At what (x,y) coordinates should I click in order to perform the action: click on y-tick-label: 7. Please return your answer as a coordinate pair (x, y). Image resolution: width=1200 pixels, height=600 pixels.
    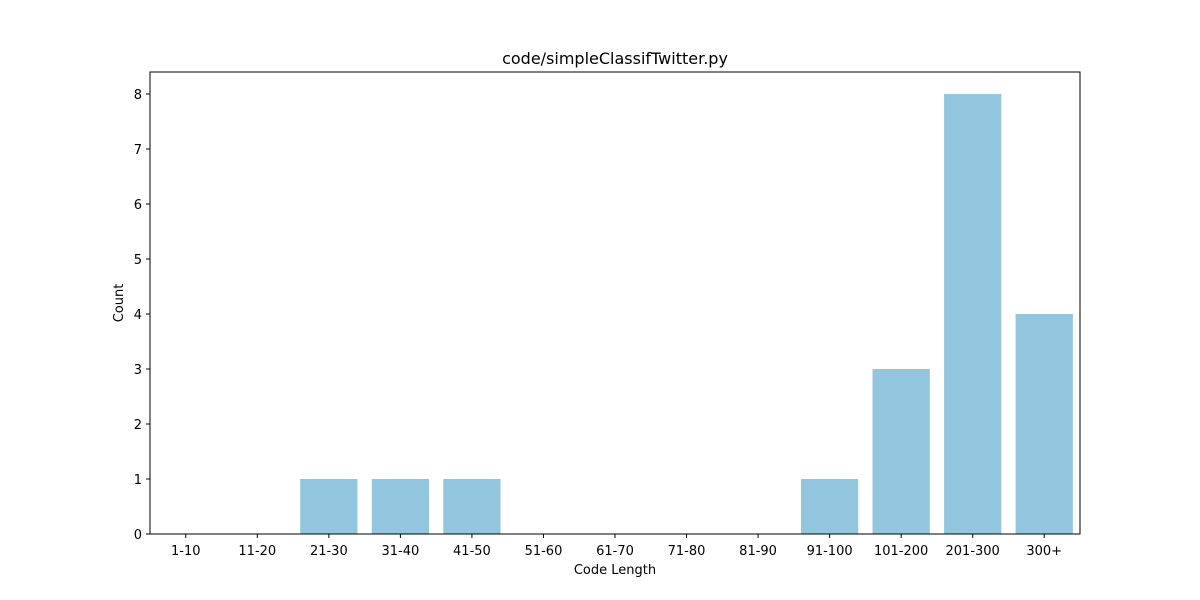
    Looking at the image, I should click on (138, 150).